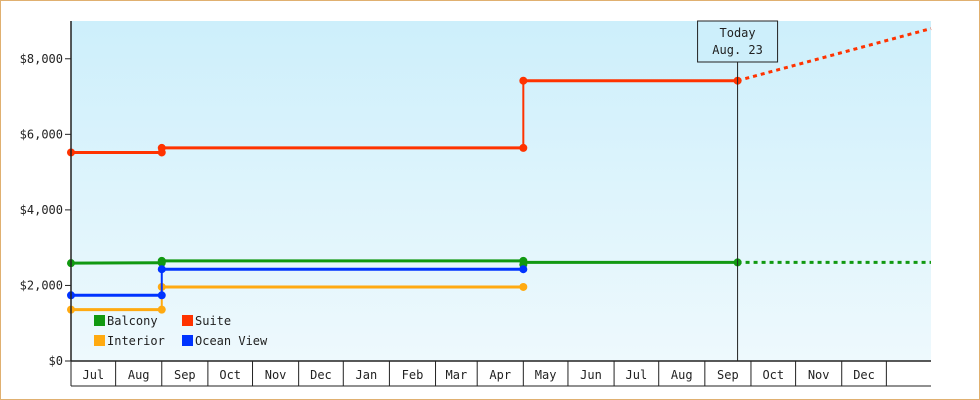  Describe the element at coordinates (41, 59) in the screenshot. I see `y-tick-label: $8,000` at that location.